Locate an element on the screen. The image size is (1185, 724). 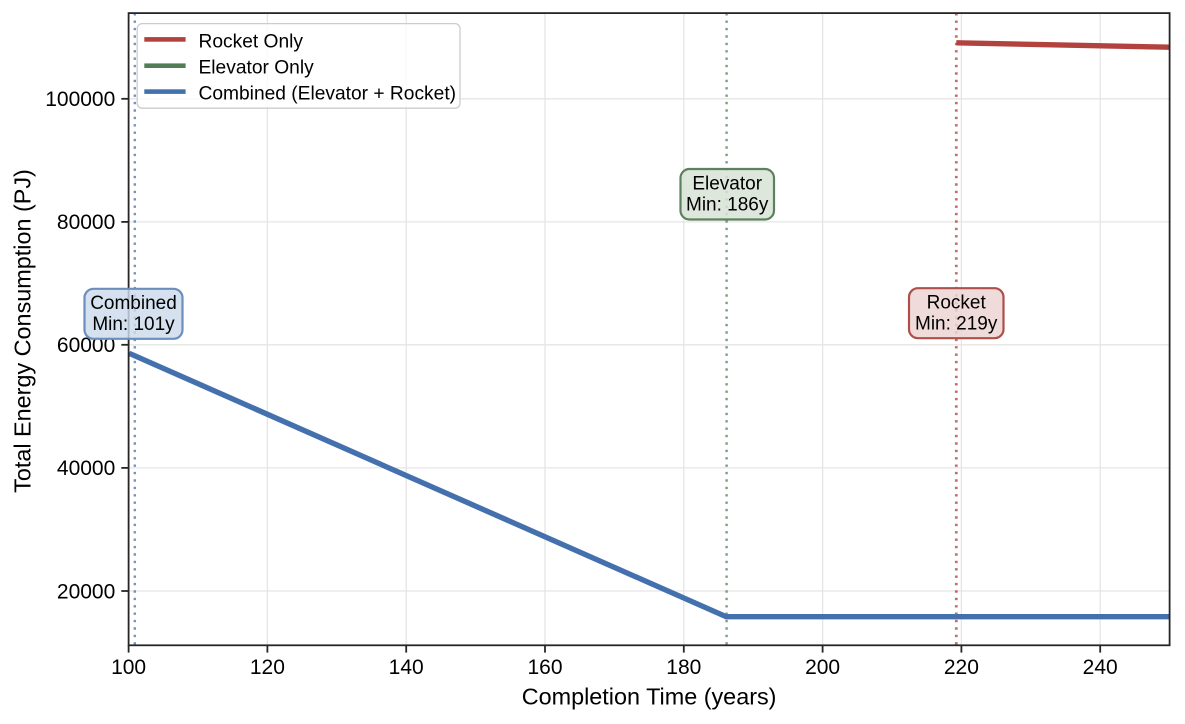
svg-text: Elevator Only is located at coordinates (257, 68).